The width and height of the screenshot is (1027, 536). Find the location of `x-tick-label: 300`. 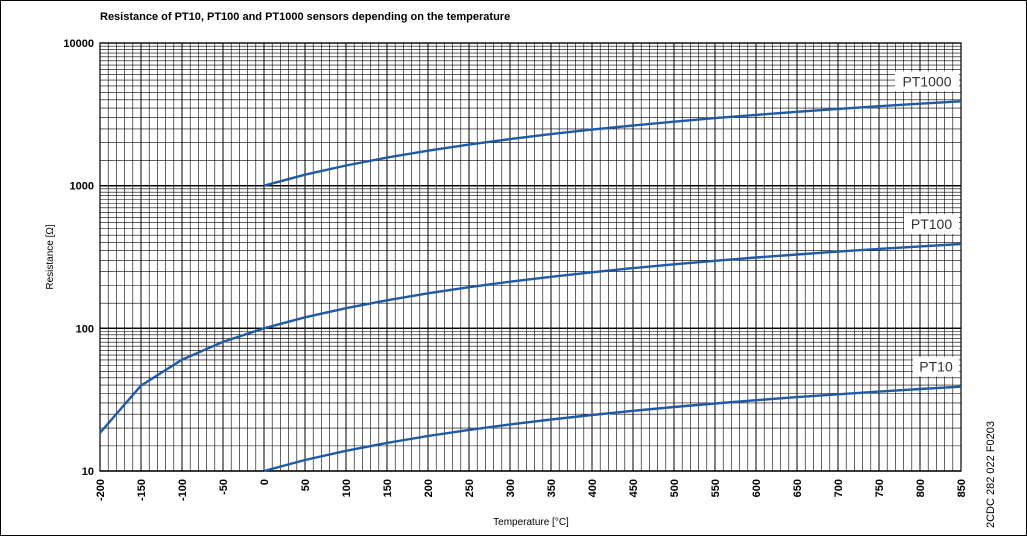

x-tick-label: 300 is located at coordinates (511, 488).